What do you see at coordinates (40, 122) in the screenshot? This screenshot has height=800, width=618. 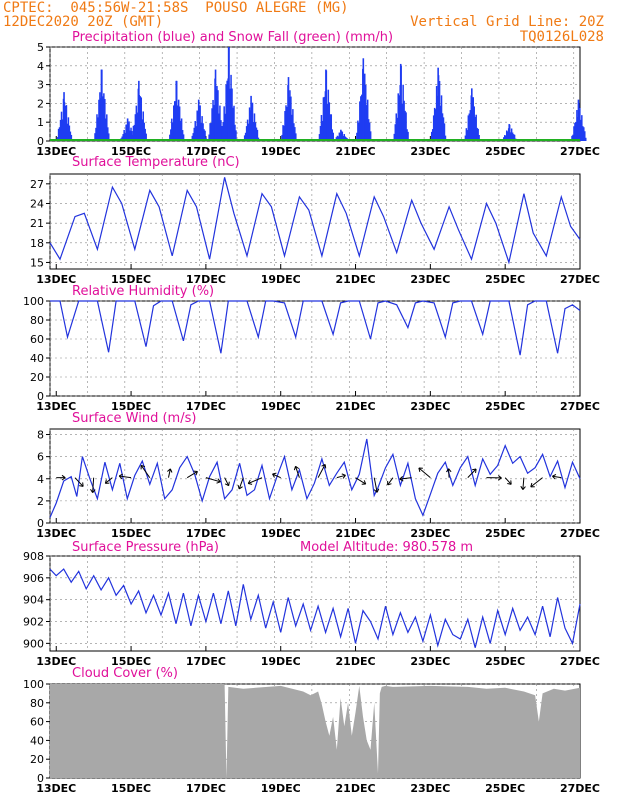 I see `precip-ytick-label: 1` at bounding box center [40, 122].